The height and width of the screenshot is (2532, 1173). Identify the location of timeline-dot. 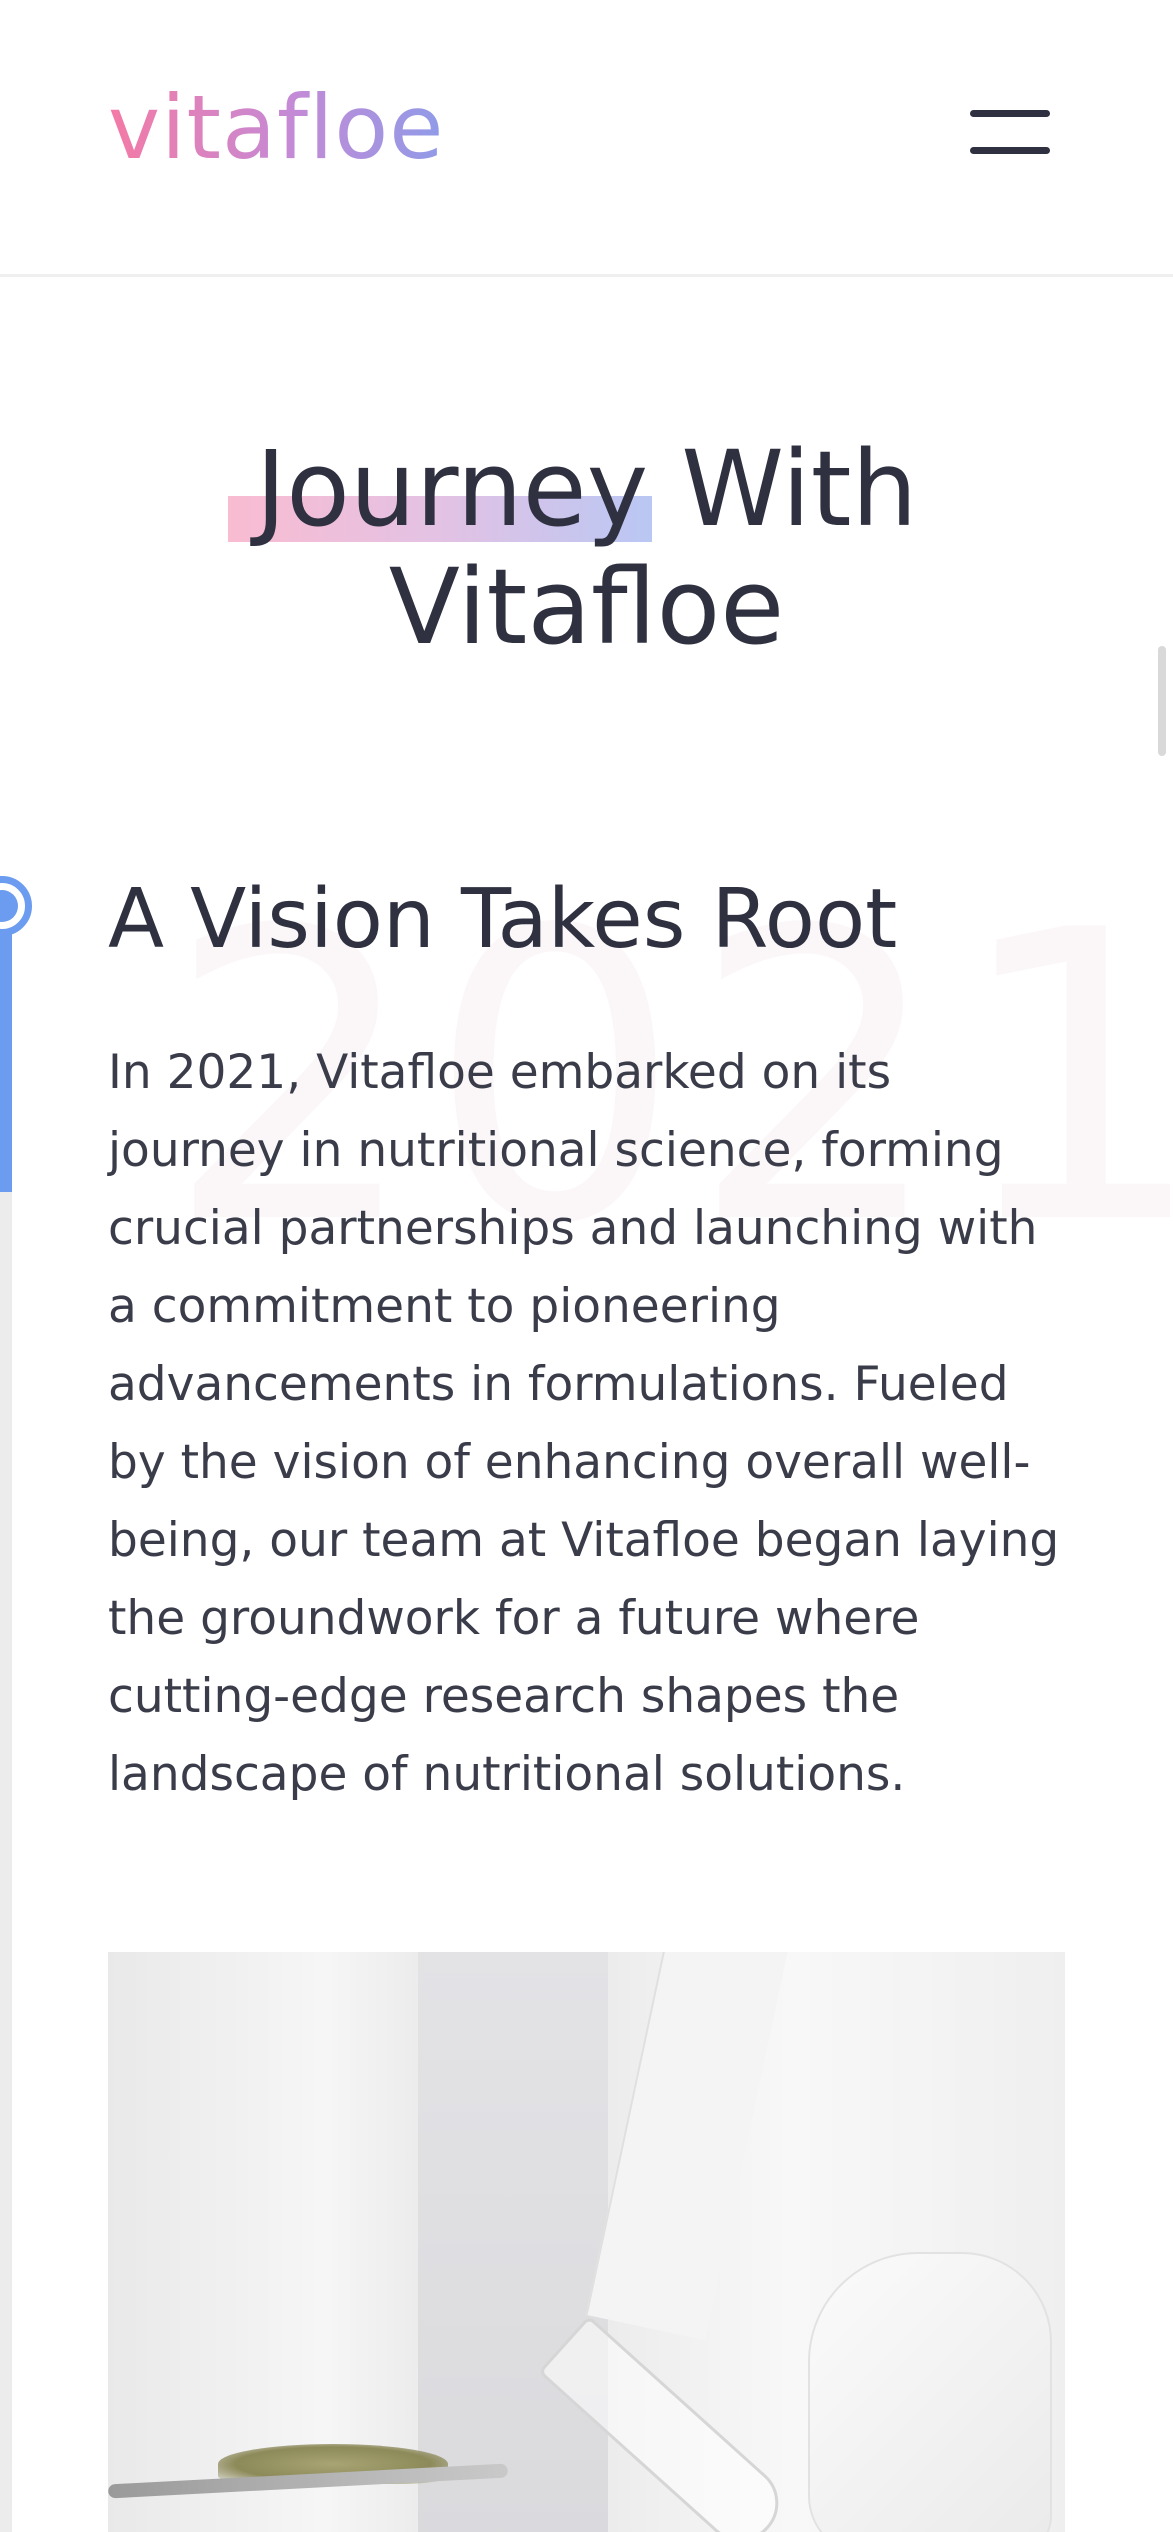
(16, 906).